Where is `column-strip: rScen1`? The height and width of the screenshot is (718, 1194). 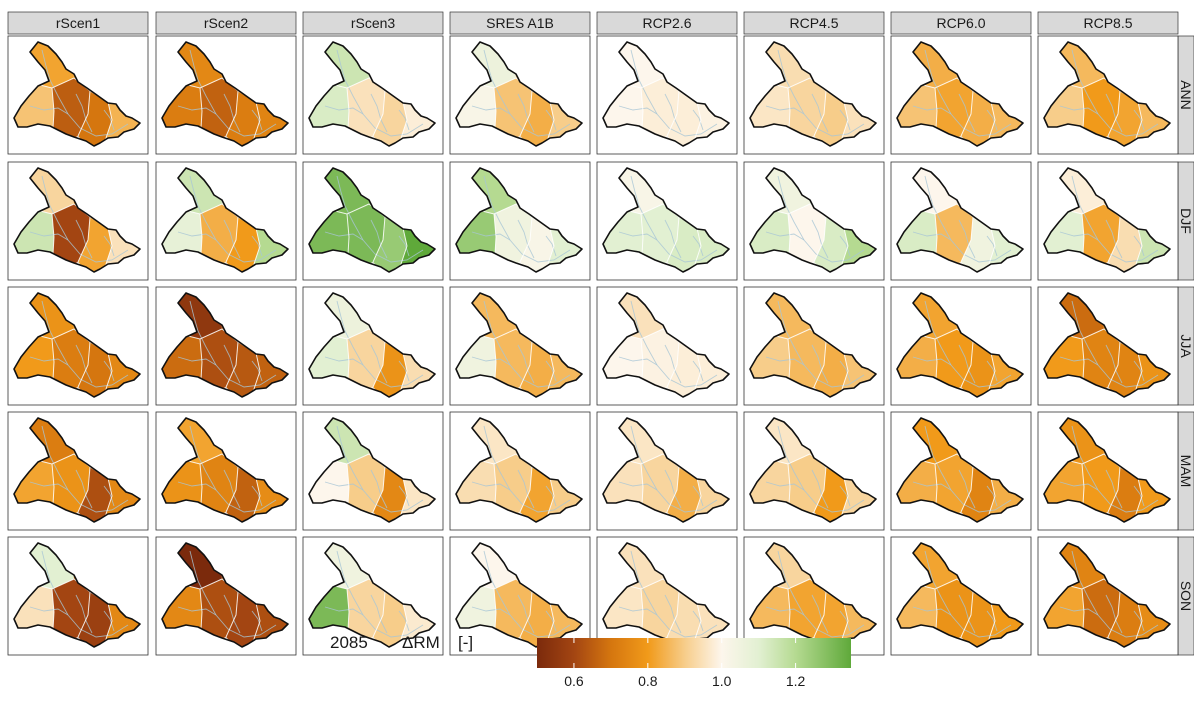
column-strip: rScen1 is located at coordinates (78, 23).